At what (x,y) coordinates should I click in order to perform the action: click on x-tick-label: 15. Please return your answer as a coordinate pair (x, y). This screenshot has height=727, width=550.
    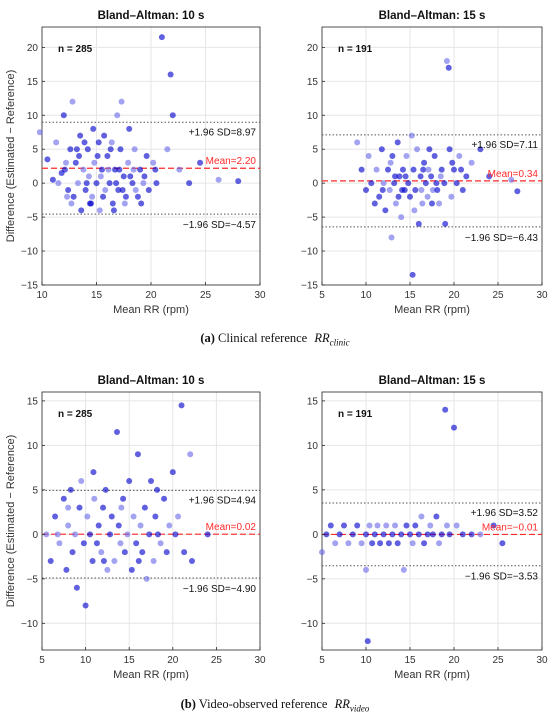
    Looking at the image, I should click on (410, 295).